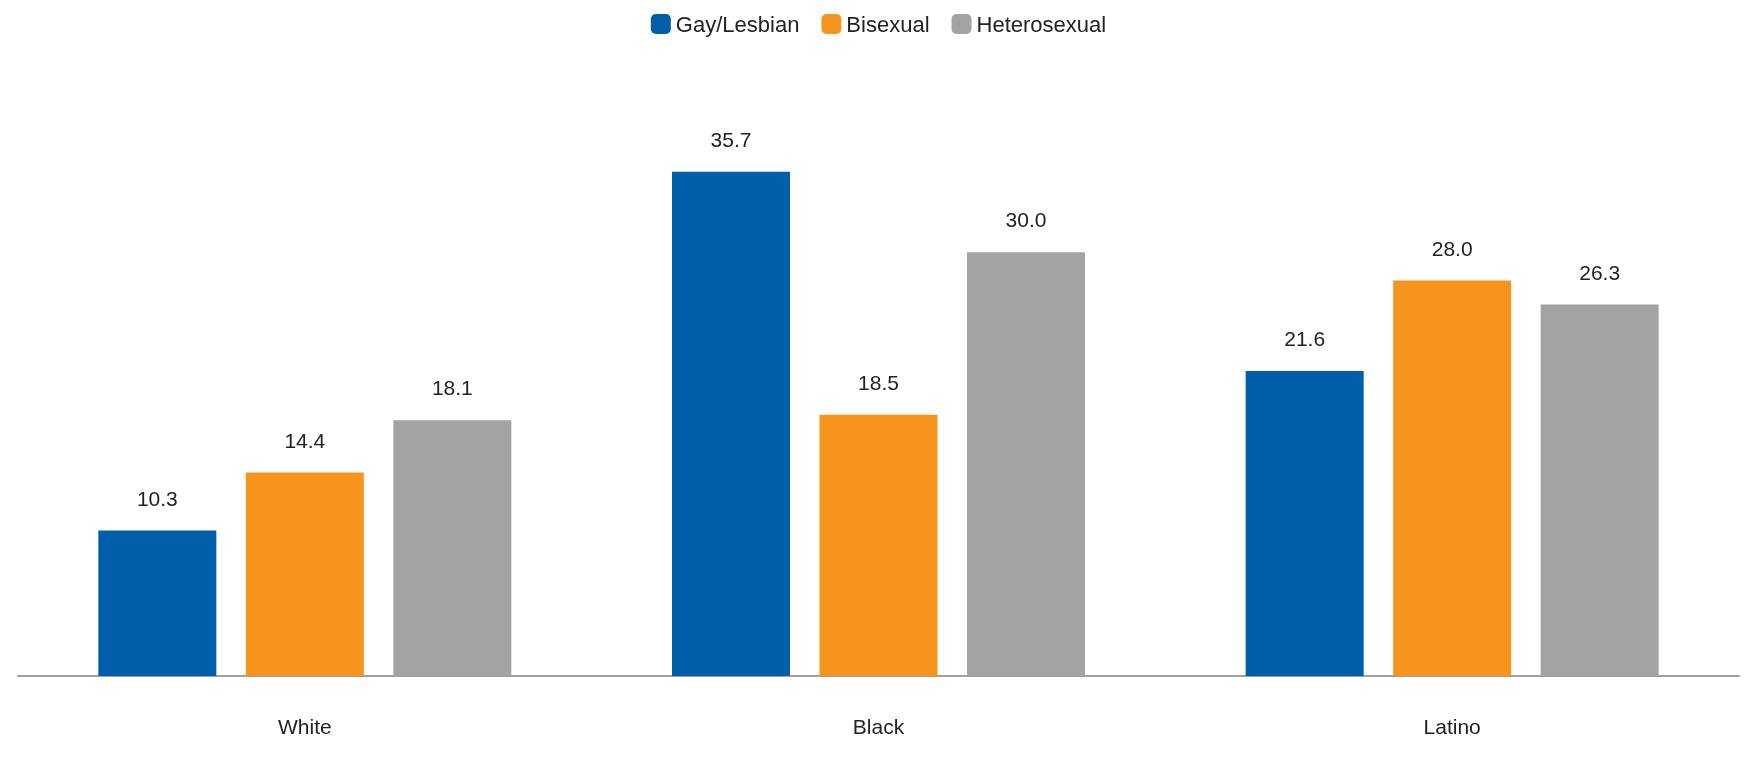  Describe the element at coordinates (1452, 726) in the screenshot. I see `x-tick-label: Latino` at that location.